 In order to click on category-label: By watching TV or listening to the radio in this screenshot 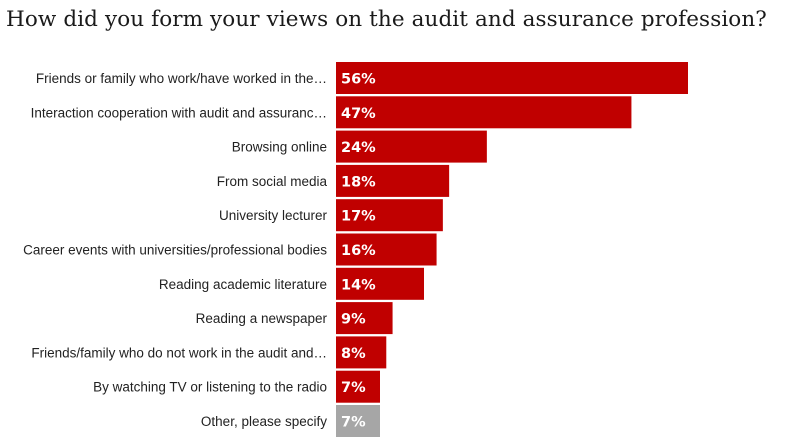, I will do `click(210, 387)`.